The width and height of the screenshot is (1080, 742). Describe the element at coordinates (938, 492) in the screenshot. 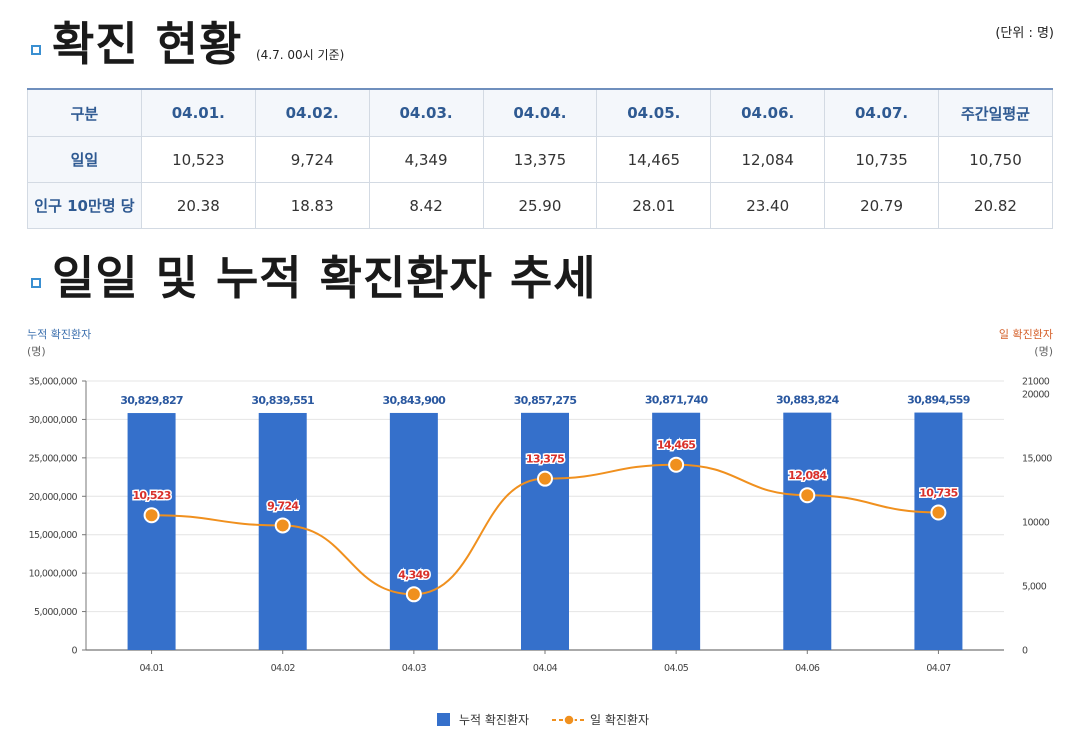

I see `line-value-label: 10,735` at that location.